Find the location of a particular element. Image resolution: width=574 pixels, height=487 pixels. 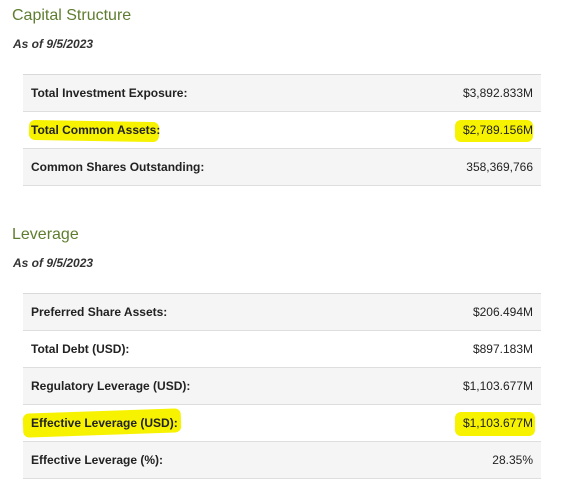

table-row: Effective Leverage (USD): $1,103.677M is located at coordinates (281, 423).